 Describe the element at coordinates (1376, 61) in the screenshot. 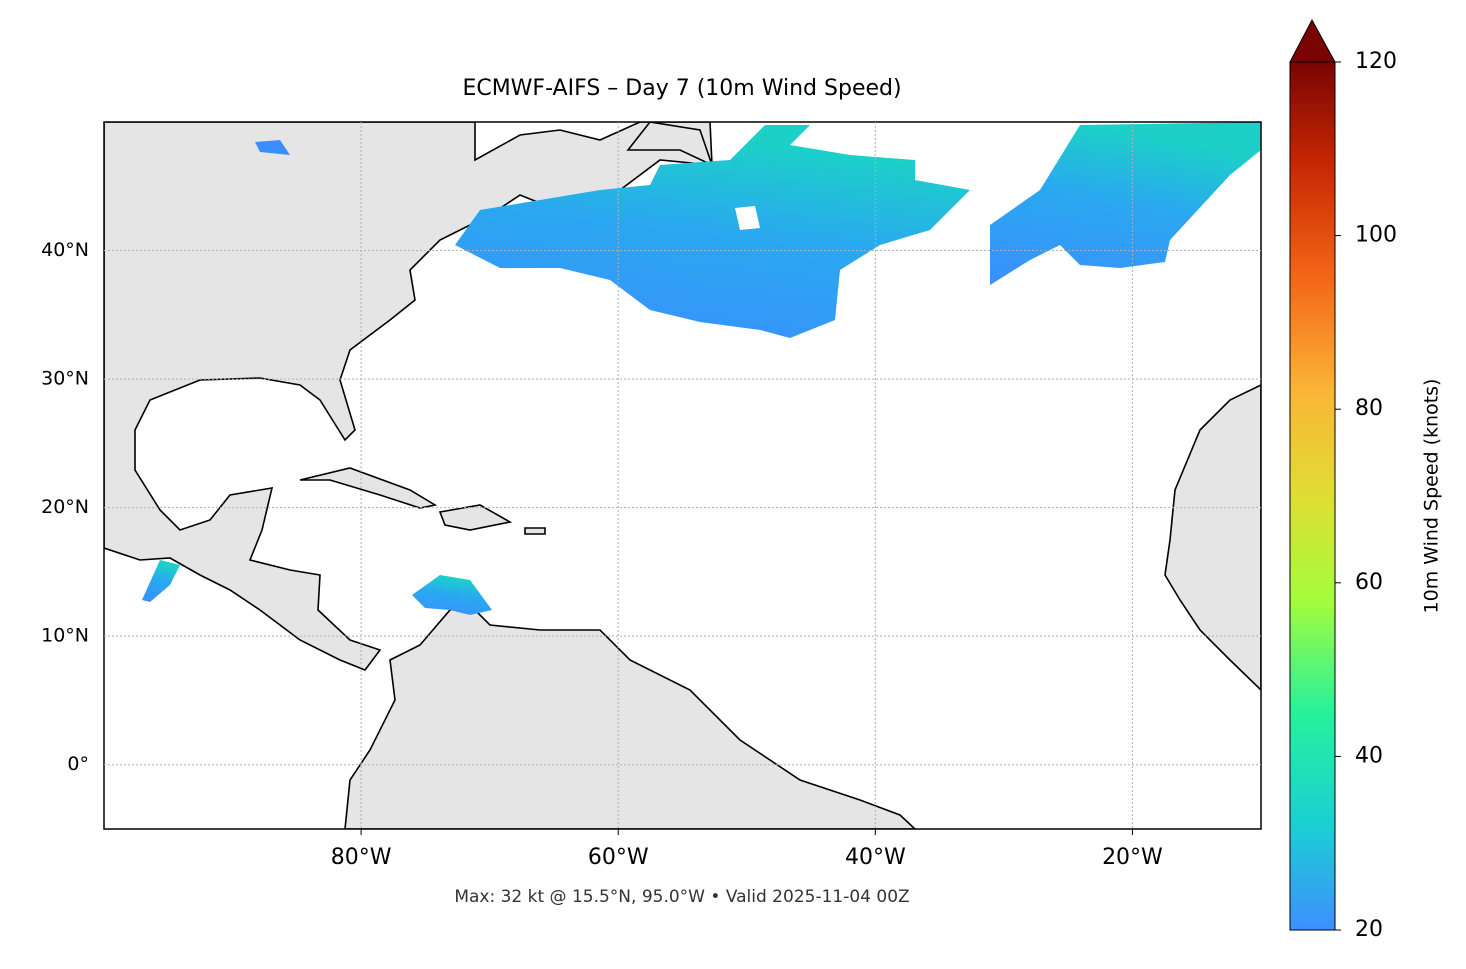

I see `colorbar-tick-label: 120` at that location.